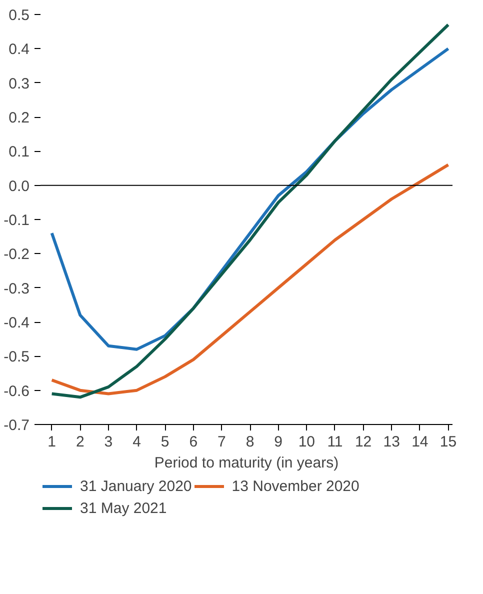 Image resolution: width=483 pixels, height=594 pixels. Describe the element at coordinates (193, 442) in the screenshot. I see `x-tick-label: 6` at that location.